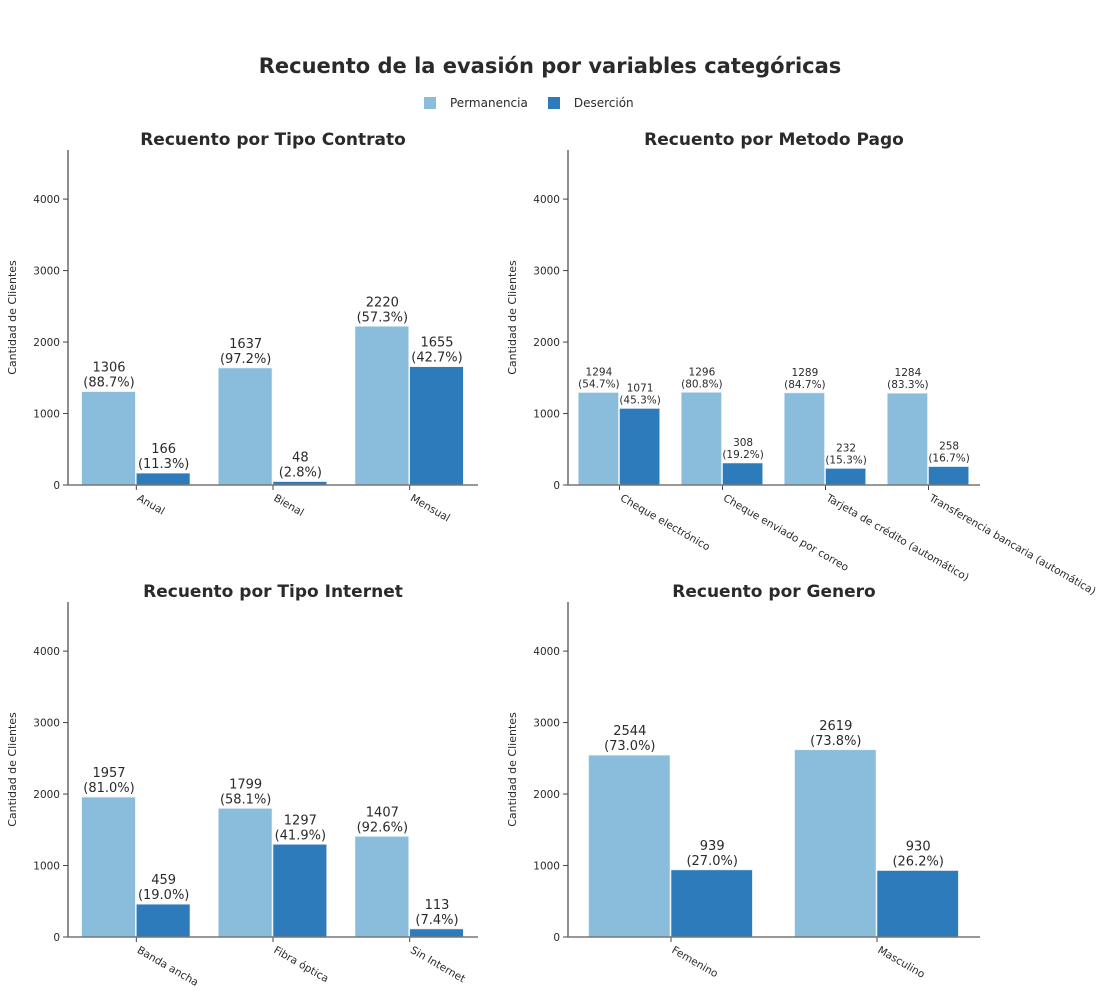 This screenshot has width=1100, height=1000. Describe the element at coordinates (437, 964) in the screenshot. I see `x-tick-label: Sin Internet` at that location.